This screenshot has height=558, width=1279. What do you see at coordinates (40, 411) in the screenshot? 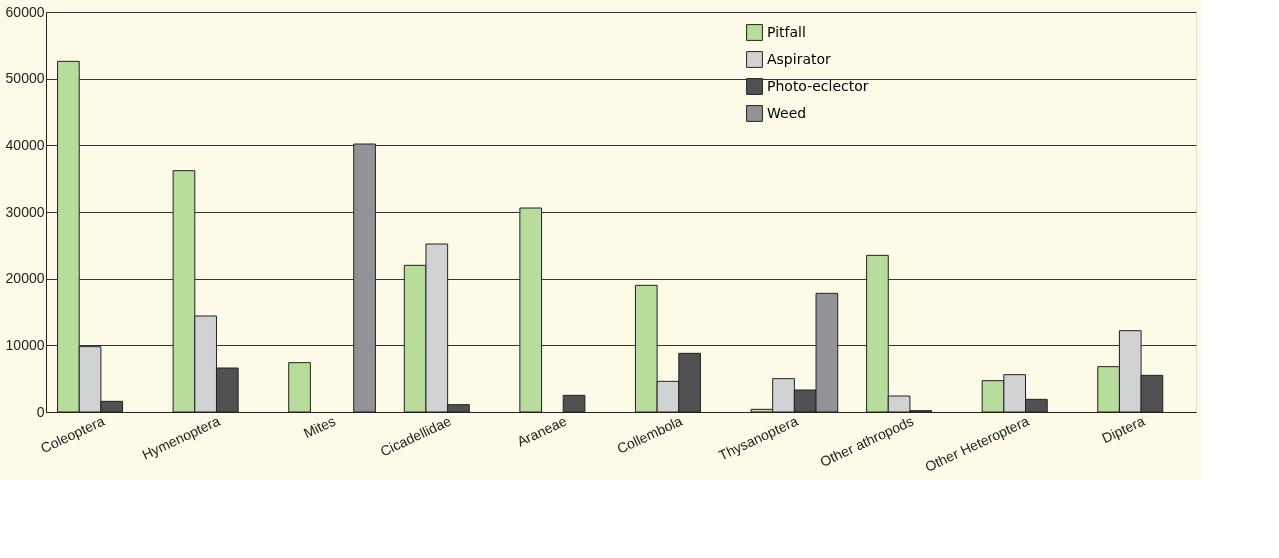
I see `y-tick-label: 0` at bounding box center [40, 411].